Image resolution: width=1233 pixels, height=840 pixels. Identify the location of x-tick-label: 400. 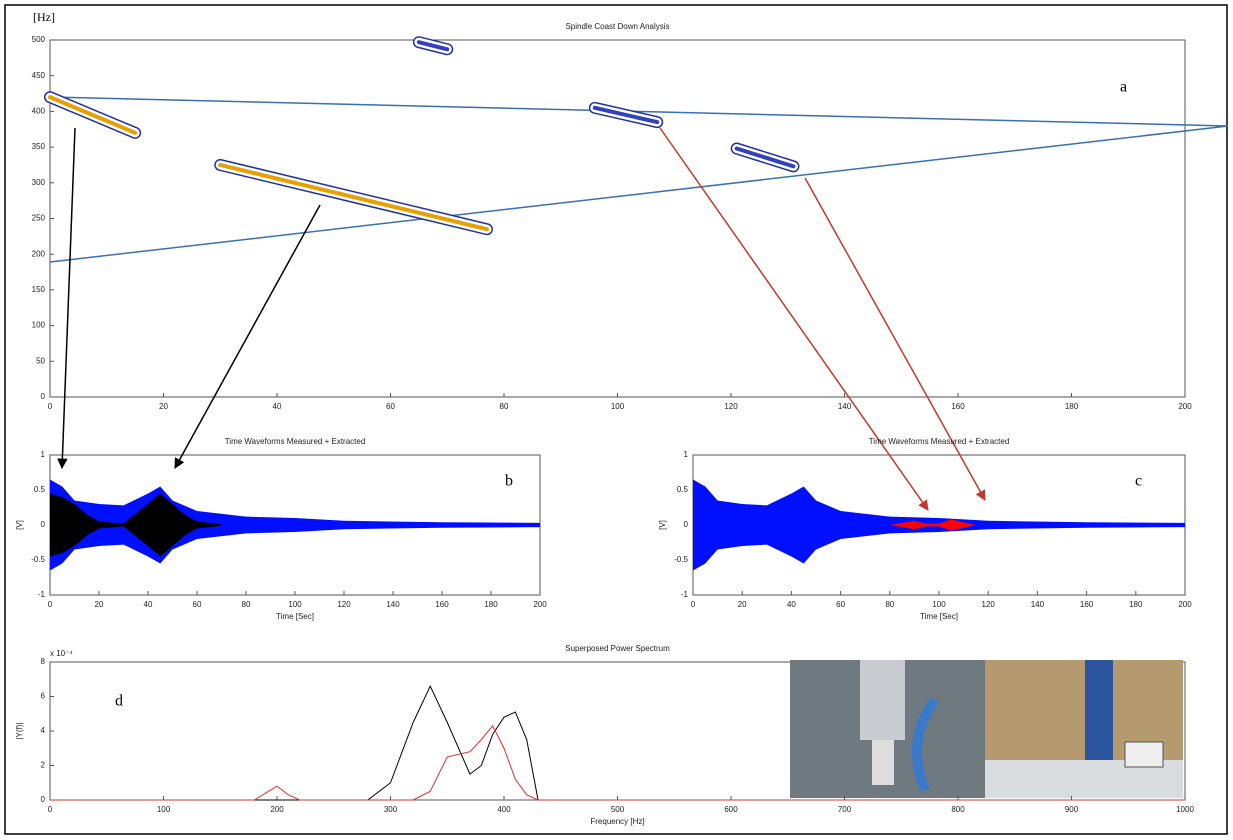
(504, 809).